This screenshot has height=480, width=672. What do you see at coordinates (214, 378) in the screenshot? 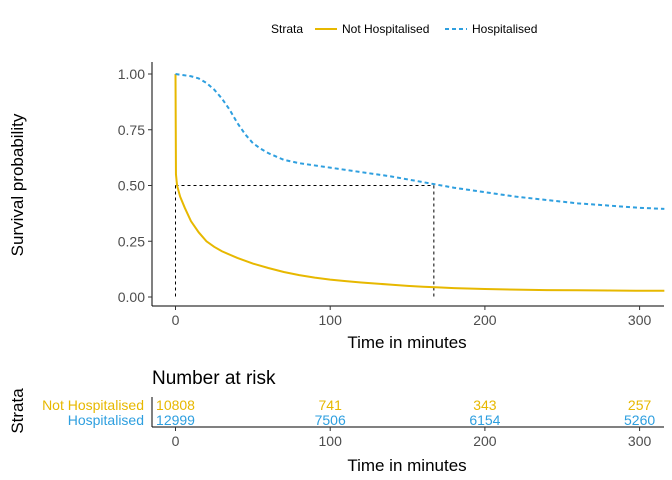
I see `risk-table-title: Number at risk` at bounding box center [214, 378].